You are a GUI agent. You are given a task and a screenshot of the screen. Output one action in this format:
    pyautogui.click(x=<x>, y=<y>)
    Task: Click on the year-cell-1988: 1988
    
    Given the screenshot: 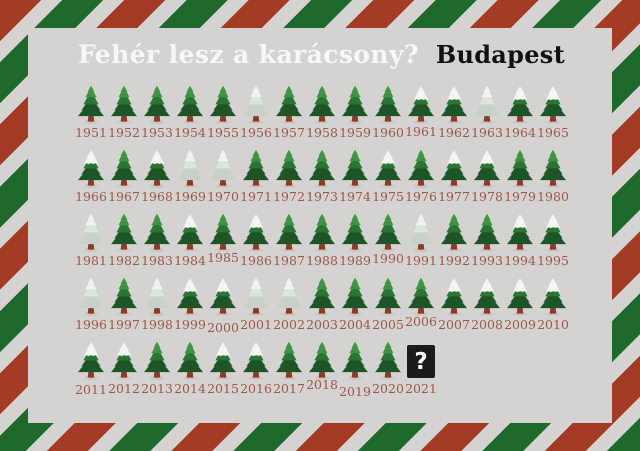 What is the action you would take?
    pyautogui.click(x=322, y=240)
    